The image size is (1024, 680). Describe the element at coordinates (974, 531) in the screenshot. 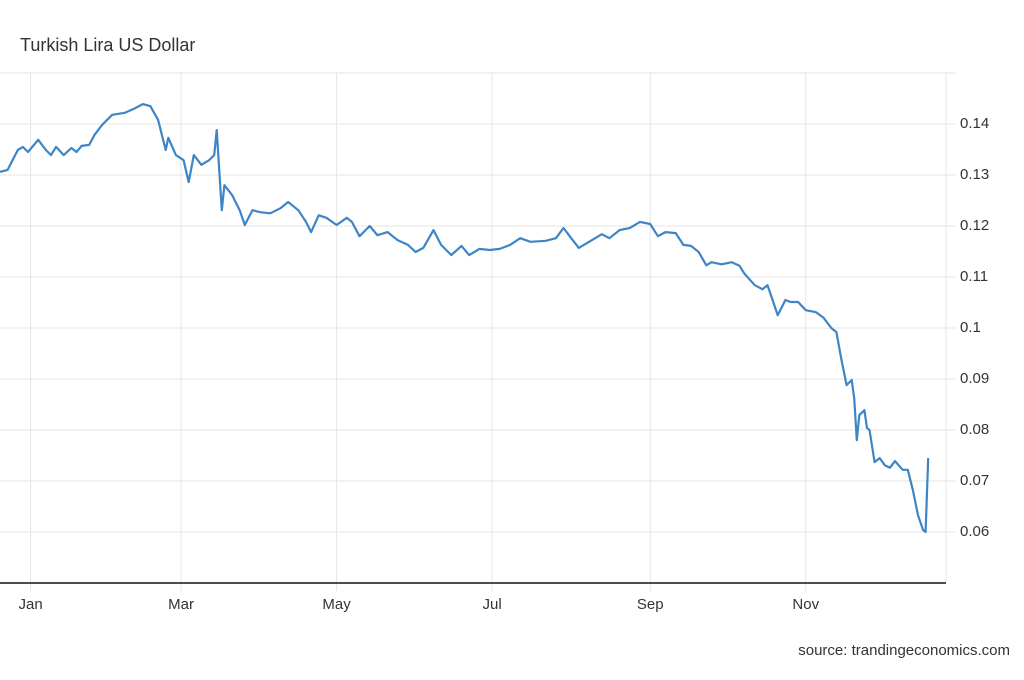

I see `y-tick-label: 0.06` at that location.